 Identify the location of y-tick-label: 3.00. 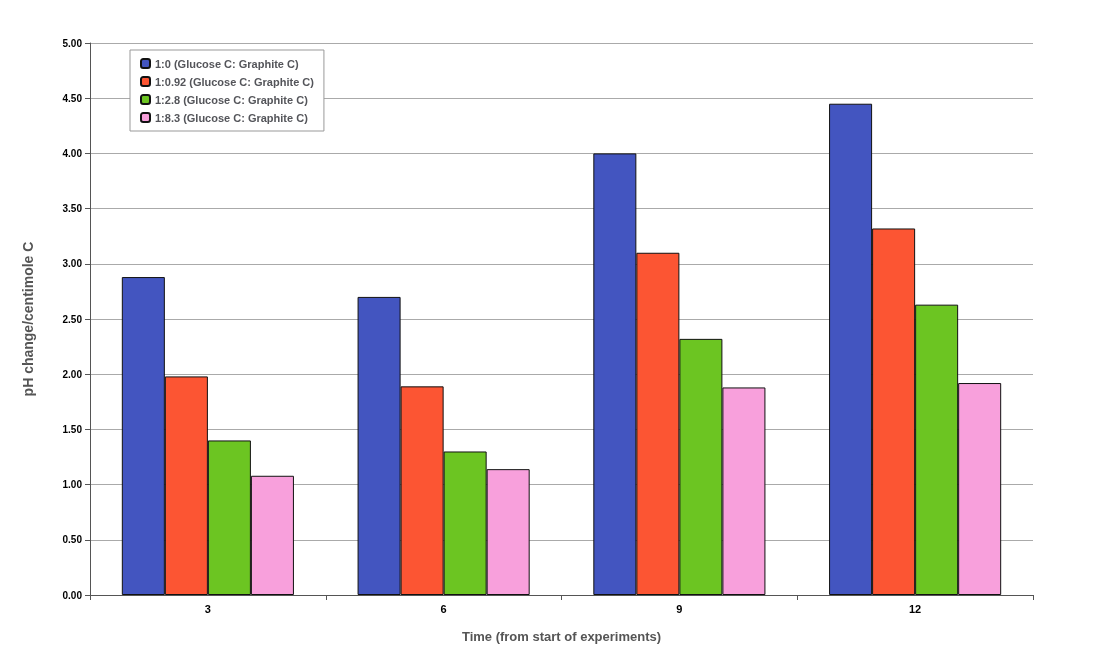
(72, 264).